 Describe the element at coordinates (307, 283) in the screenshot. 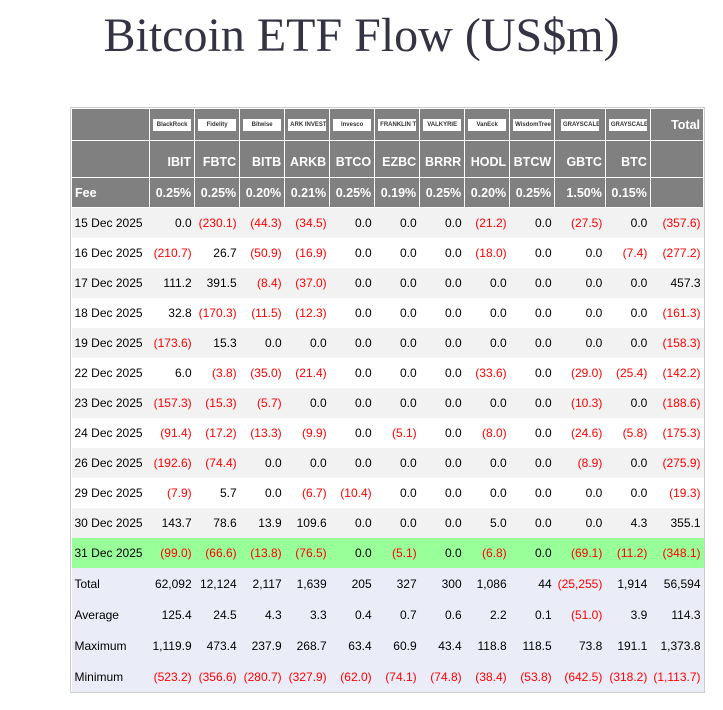

I see `flow-cell: (37.0)` at that location.